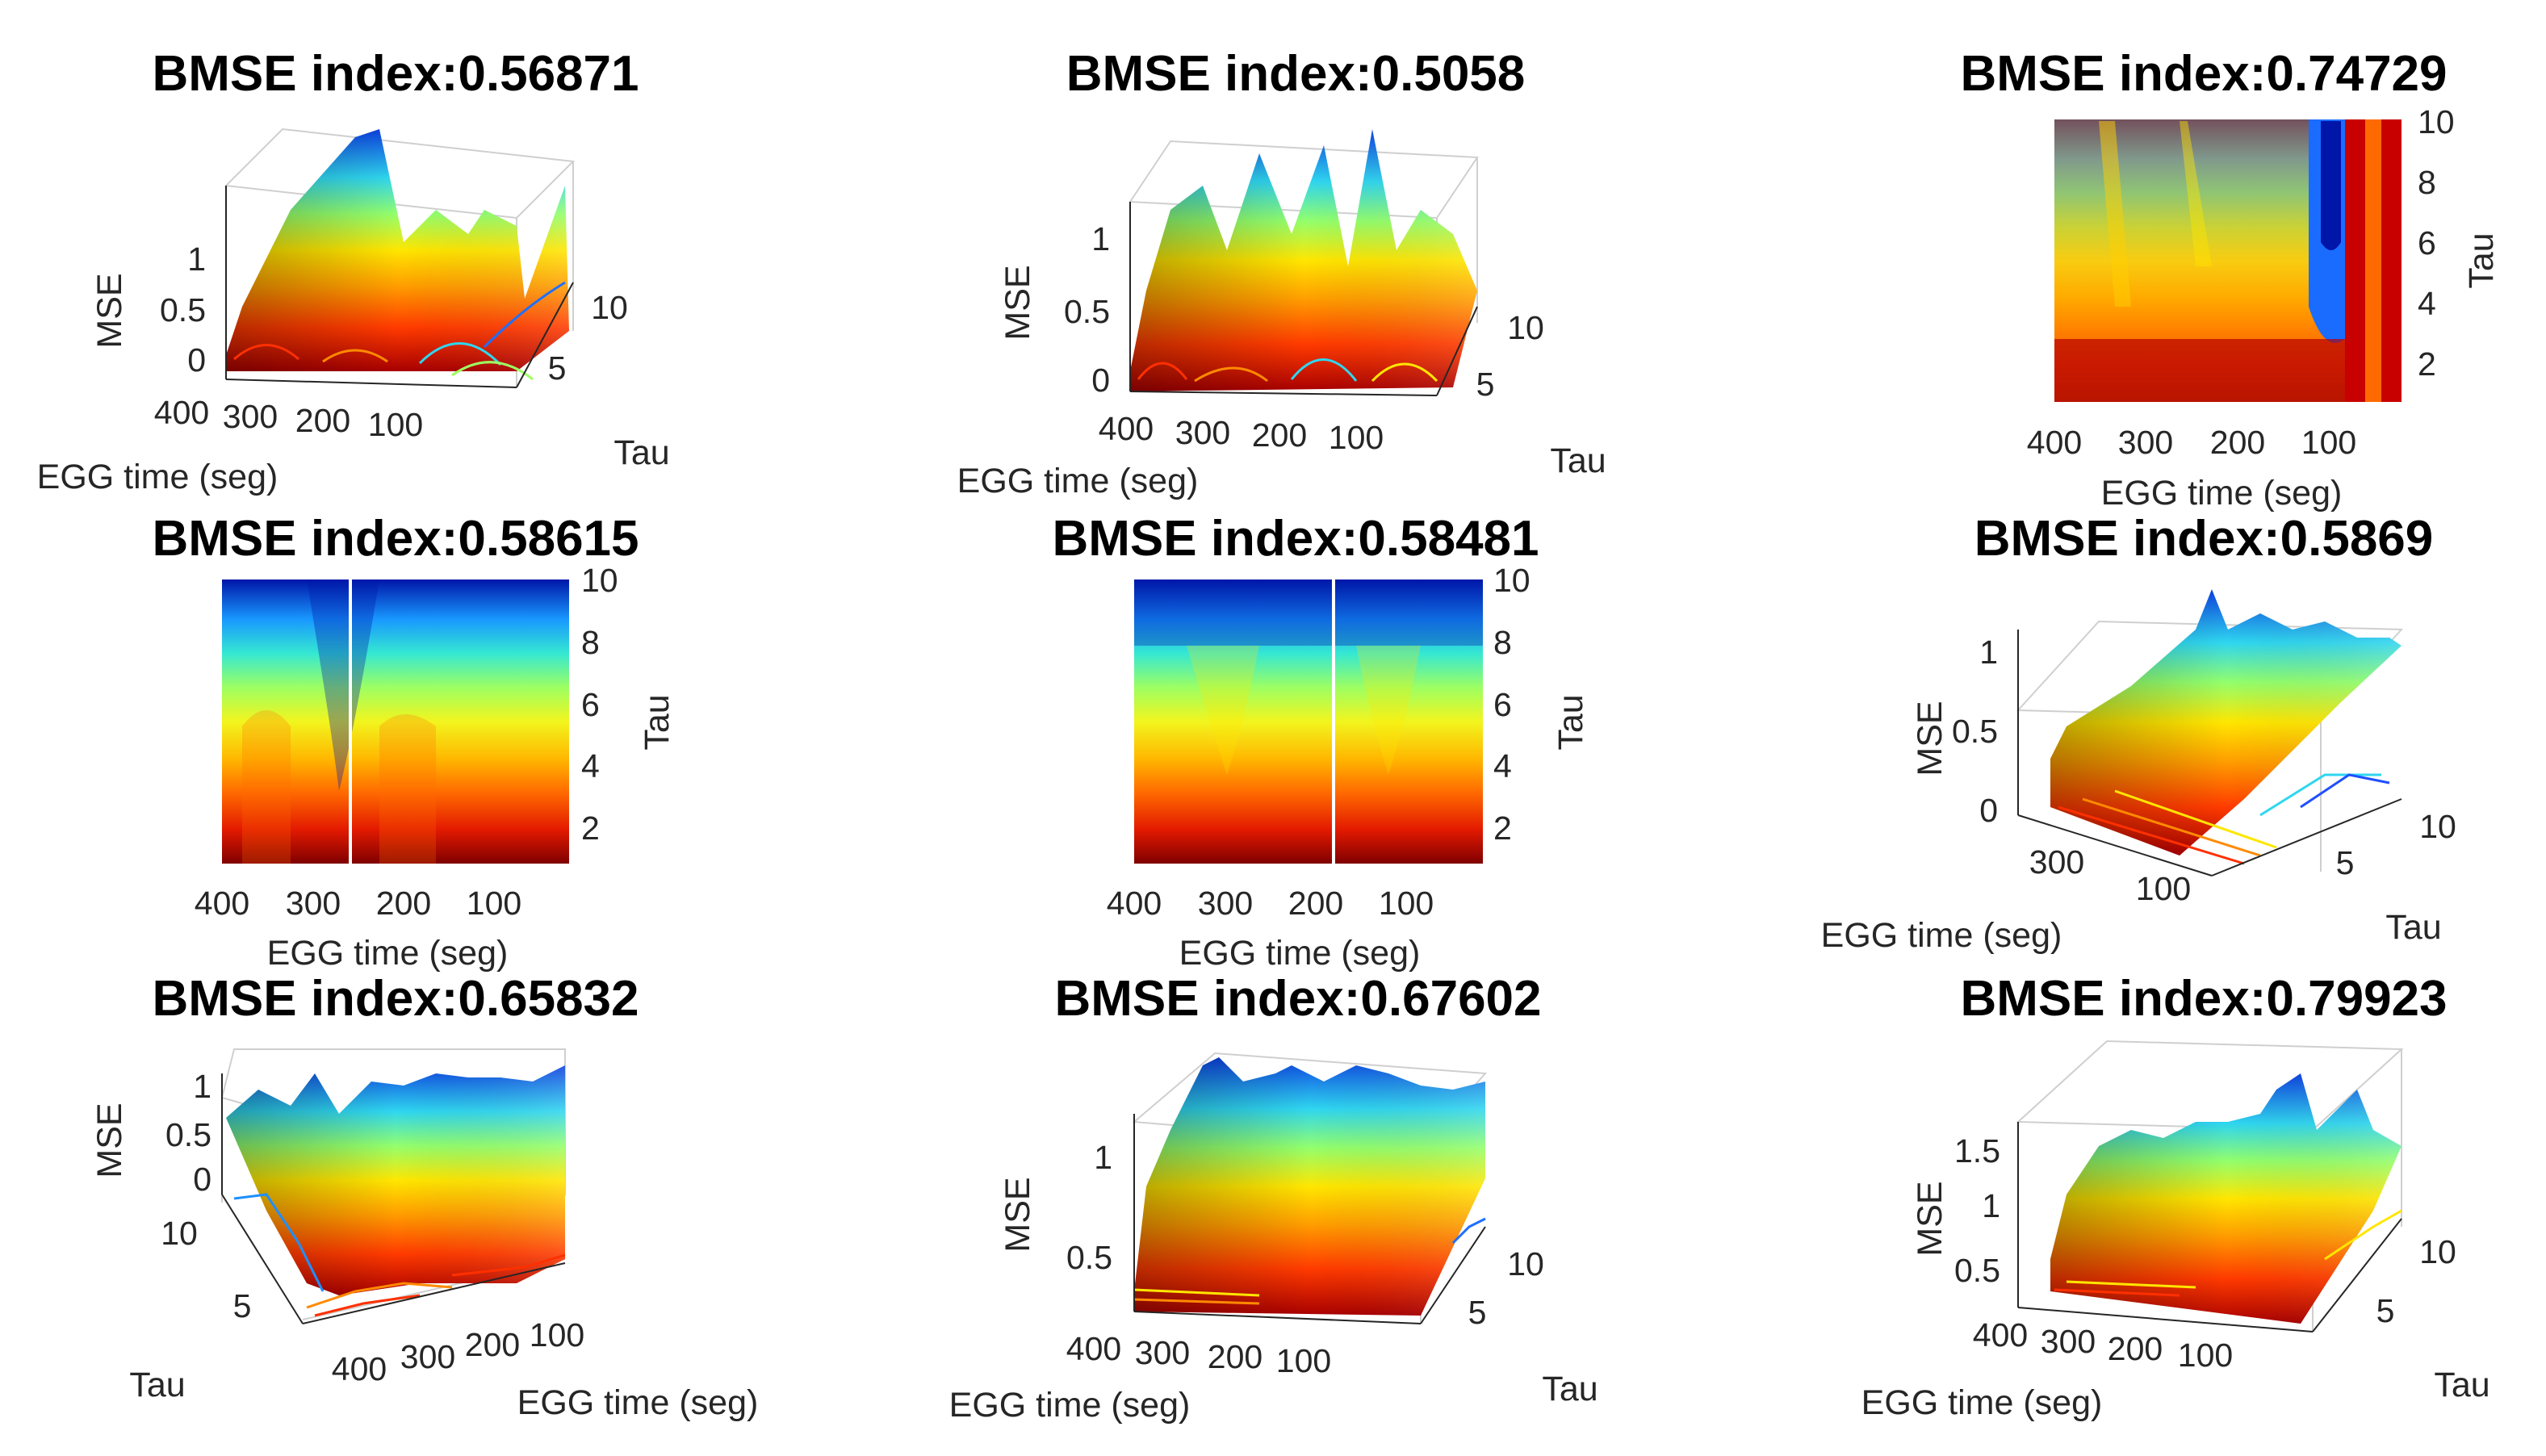 This screenshot has width=2546, height=1456. Describe the element at coordinates (1298, 999) in the screenshot. I see `panel-title: BMSE index:0.67602` at that location.